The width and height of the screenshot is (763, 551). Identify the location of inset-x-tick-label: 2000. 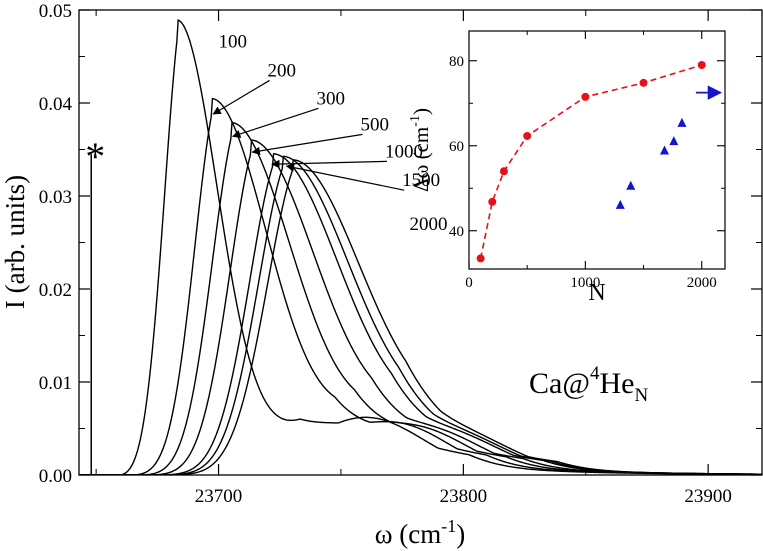
(702, 283).